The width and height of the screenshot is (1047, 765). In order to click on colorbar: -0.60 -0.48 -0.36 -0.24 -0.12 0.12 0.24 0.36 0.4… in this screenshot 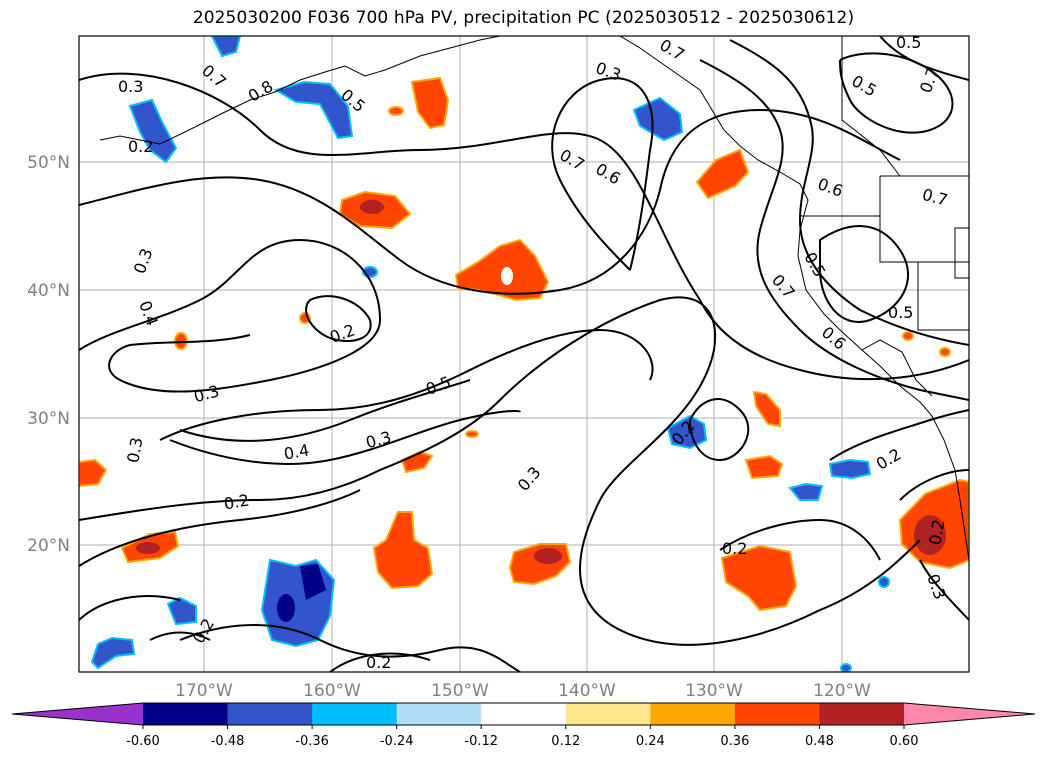, I will do `click(523, 725)`.